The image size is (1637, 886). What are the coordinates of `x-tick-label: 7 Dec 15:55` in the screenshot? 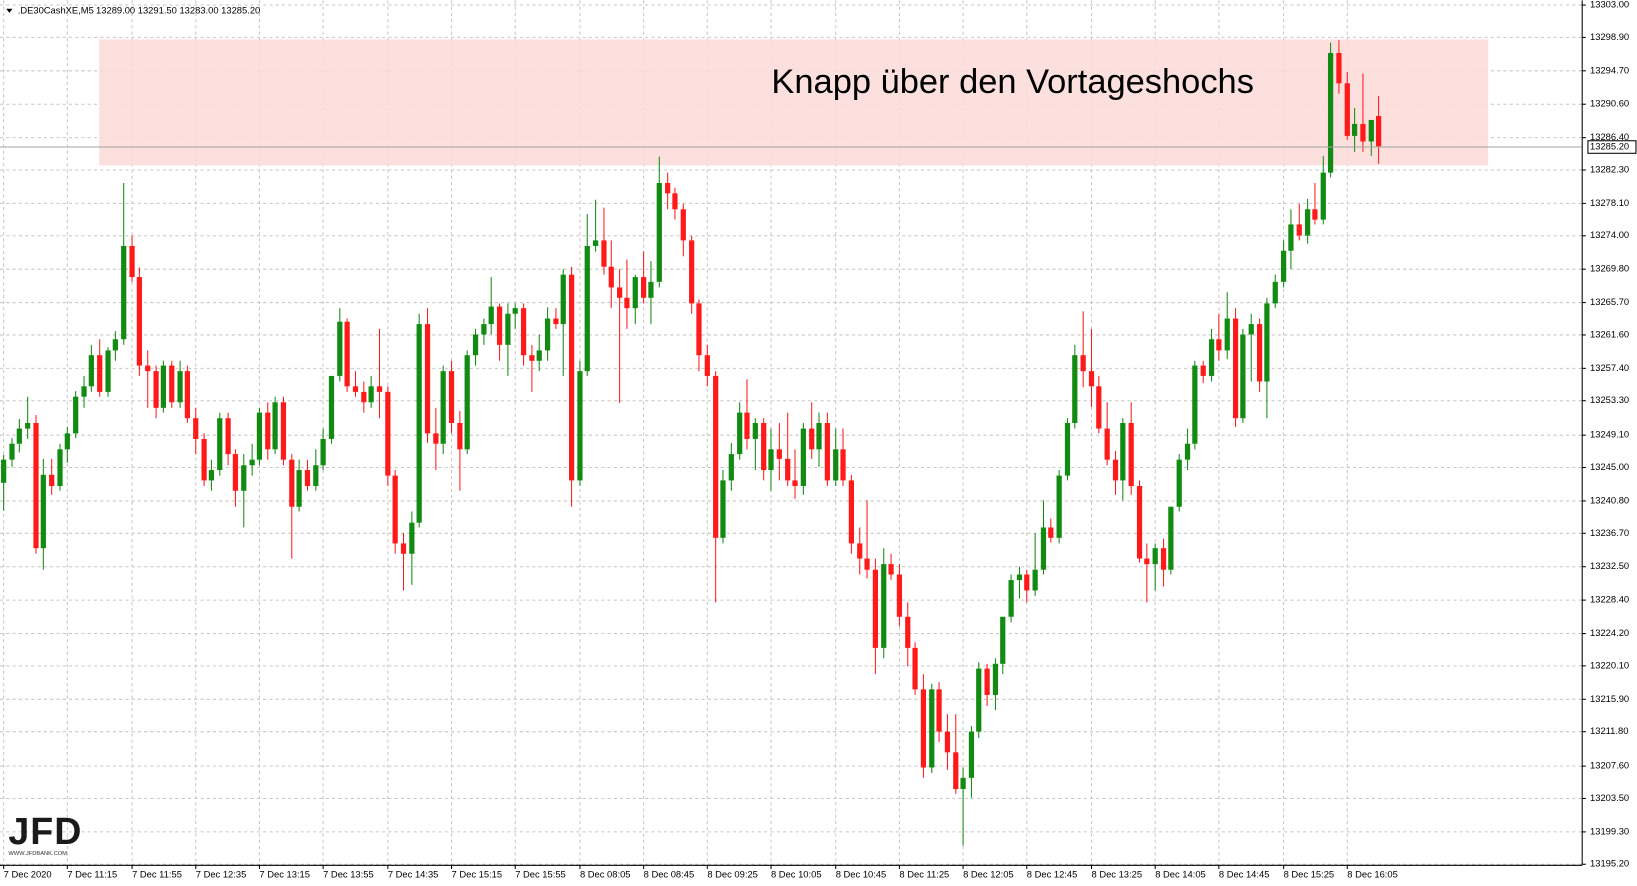 It's located at (540, 874).